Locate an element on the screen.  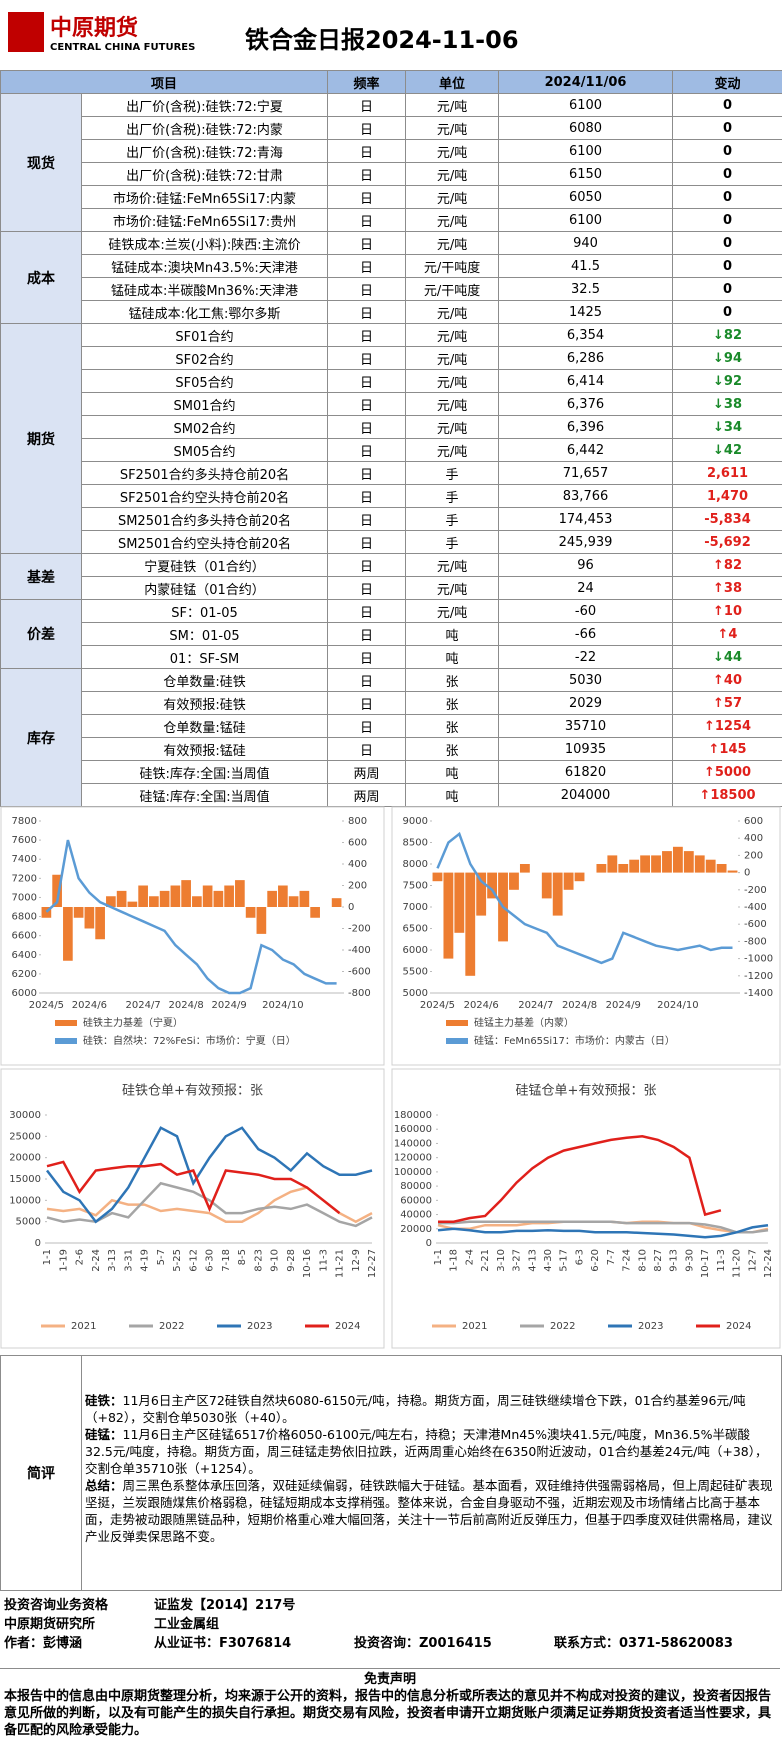
table-cell: ↑40 is located at coordinates (727, 680).